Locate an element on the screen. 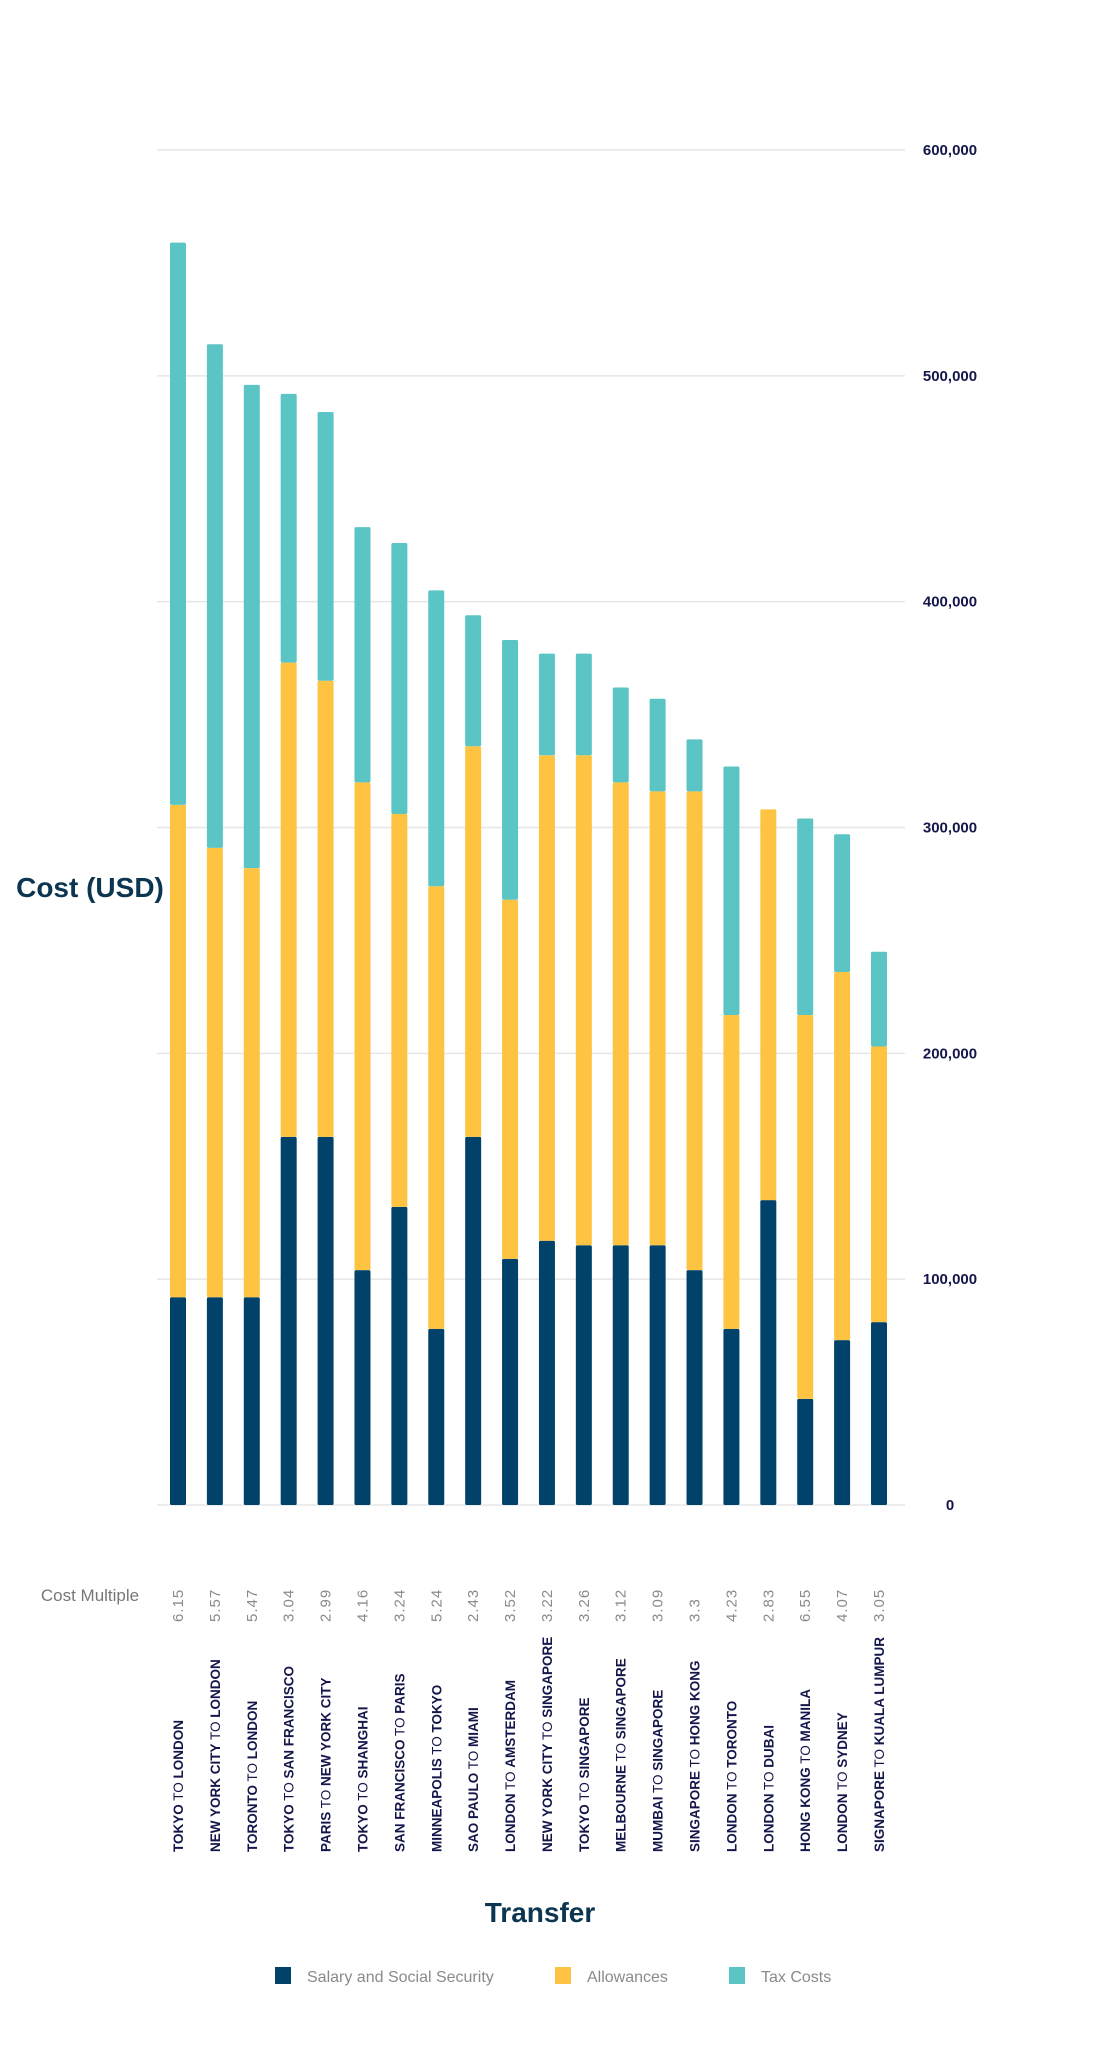 This screenshot has width=1104, height=2048. cost-multiple-value: 3.3 is located at coordinates (695, 1610).